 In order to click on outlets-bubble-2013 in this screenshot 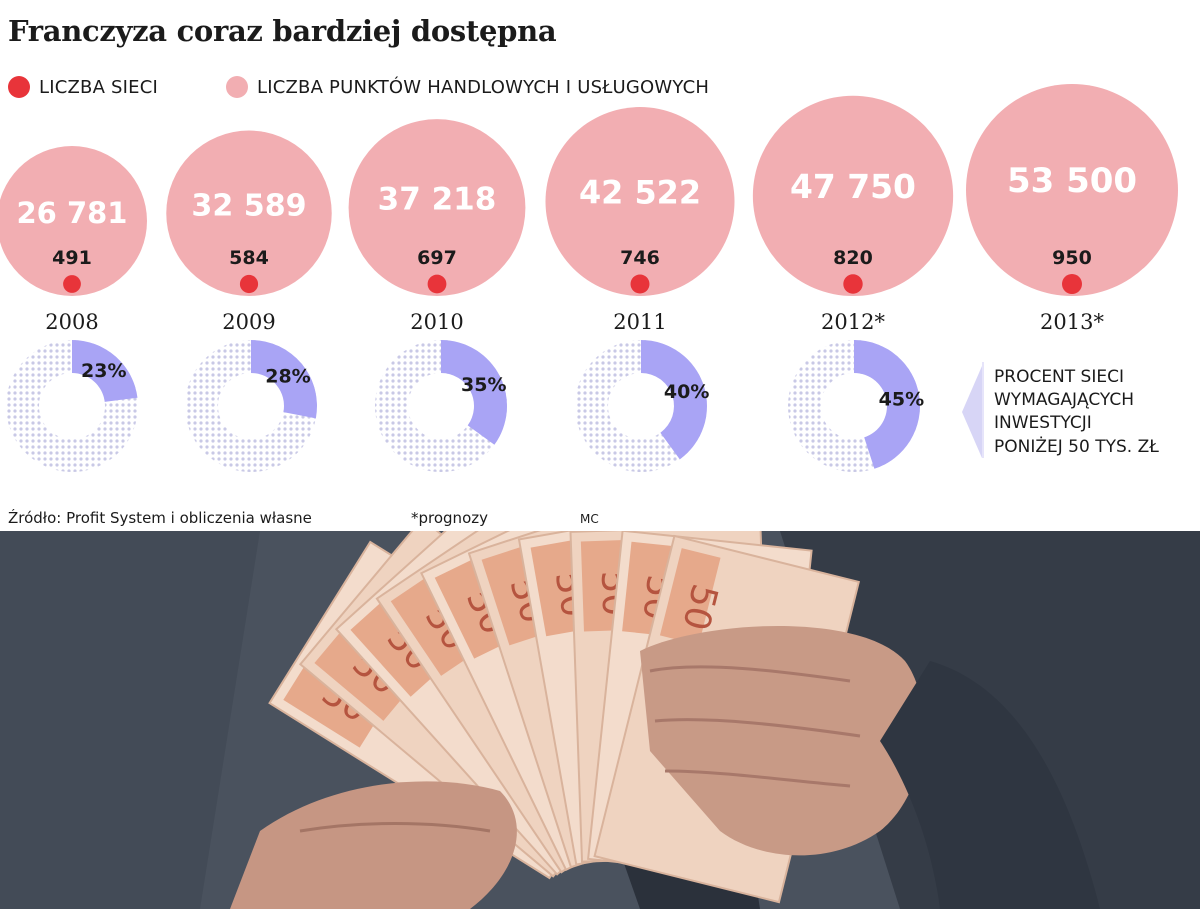, I will do `click(1072, 190)`.